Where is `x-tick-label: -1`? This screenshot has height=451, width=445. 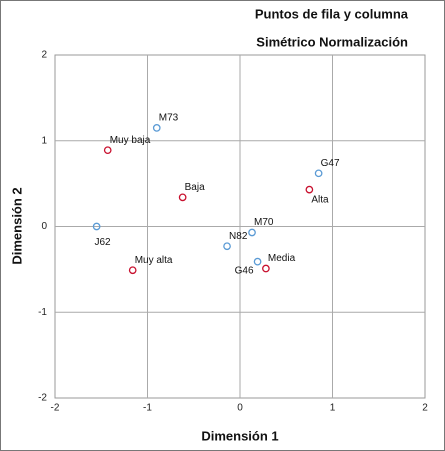
x-tick-label: -1 is located at coordinates (147, 408).